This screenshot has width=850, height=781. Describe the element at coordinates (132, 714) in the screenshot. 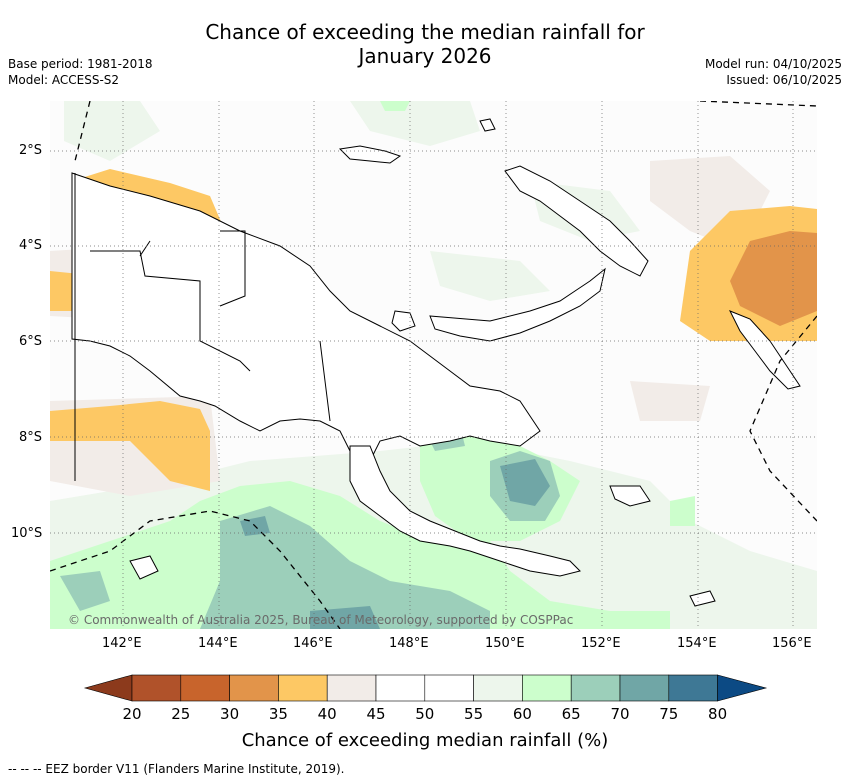

I see `colorbar-tick-label: 20` at that location.